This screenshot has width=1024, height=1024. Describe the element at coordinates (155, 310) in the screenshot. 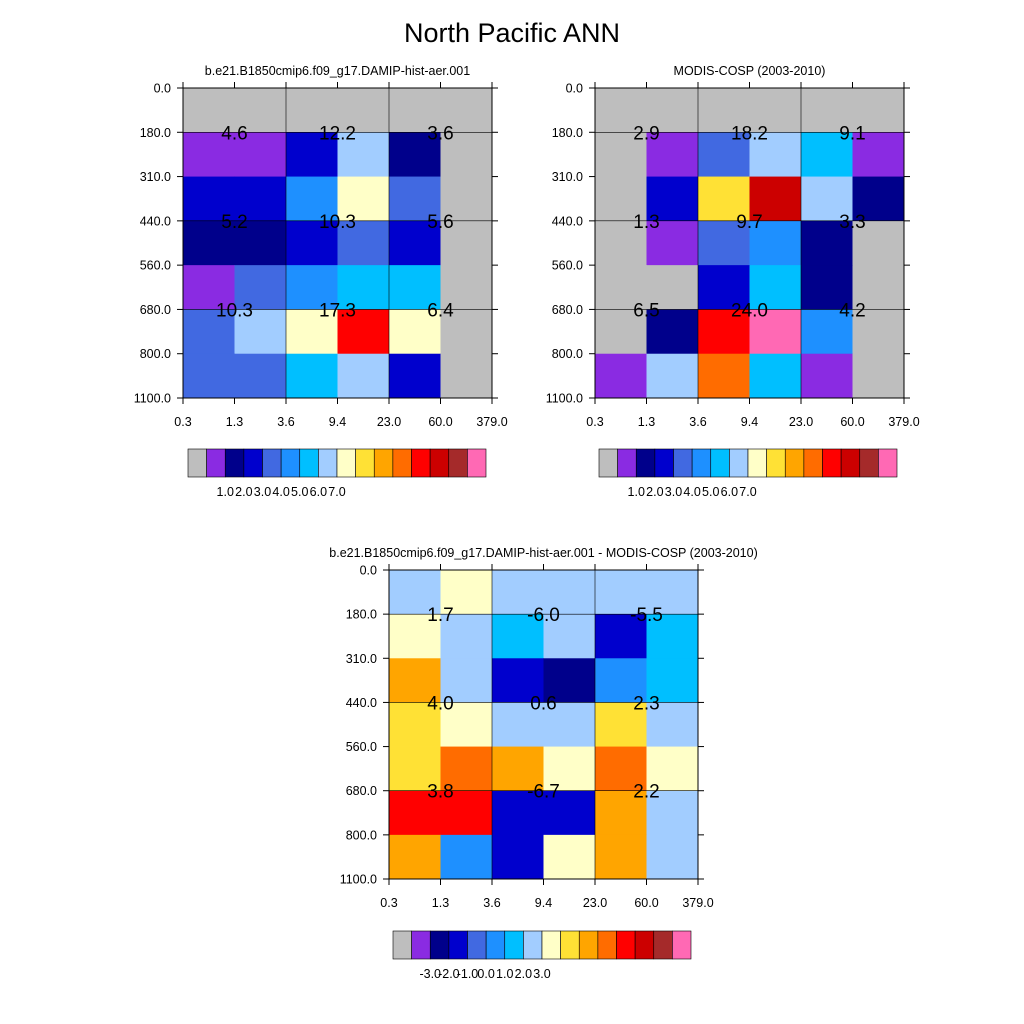

I see `y-tick-label: 680.0` at that location.